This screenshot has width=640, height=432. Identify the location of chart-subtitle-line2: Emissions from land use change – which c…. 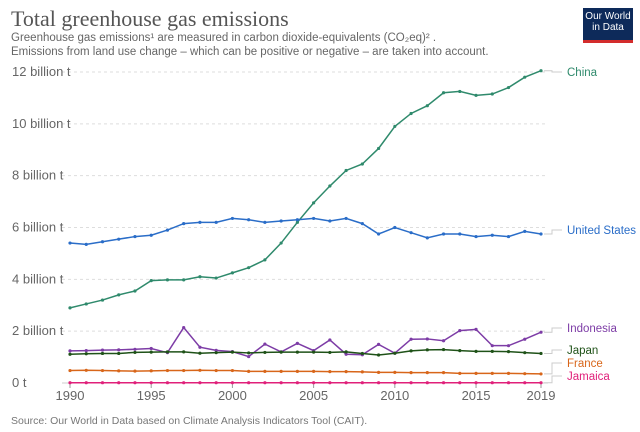
(250, 52).